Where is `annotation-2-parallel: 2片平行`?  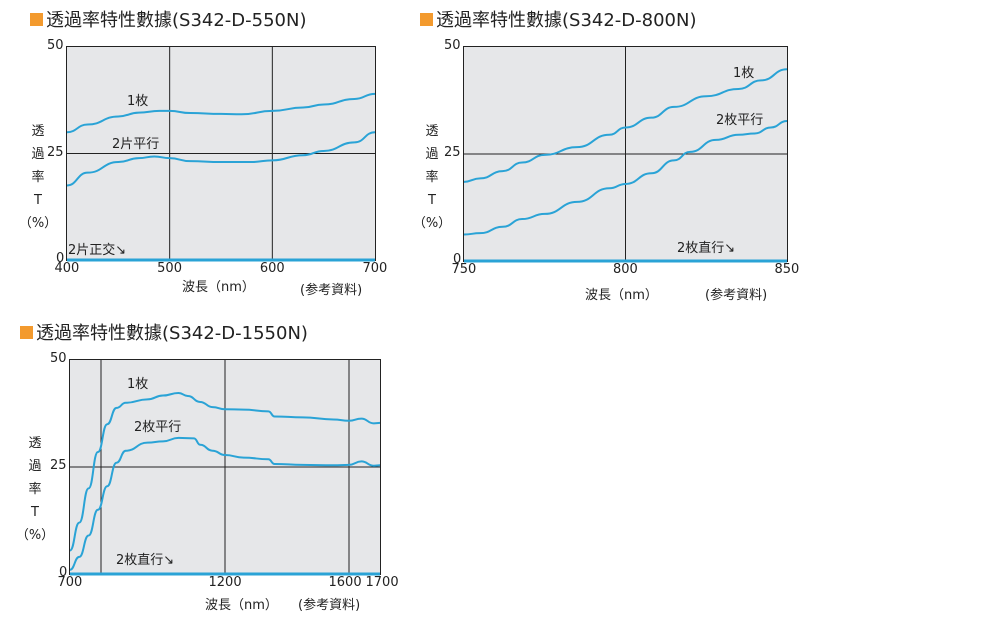
annotation-2-parallel: 2片平行 is located at coordinates (136, 144).